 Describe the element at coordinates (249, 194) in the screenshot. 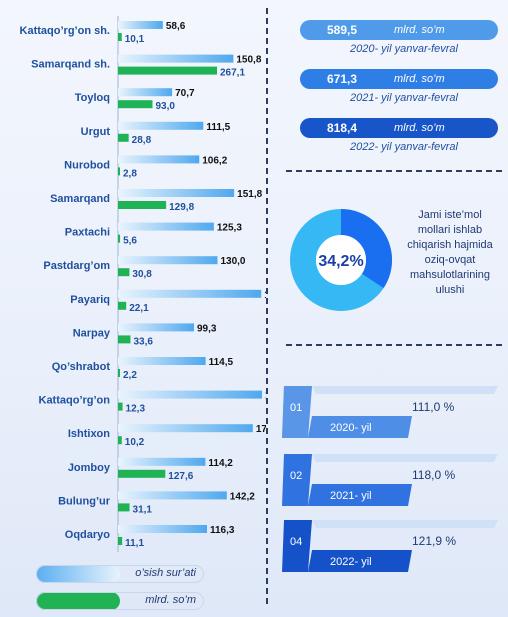

I see `bar-growth-label: 151,8` at that location.